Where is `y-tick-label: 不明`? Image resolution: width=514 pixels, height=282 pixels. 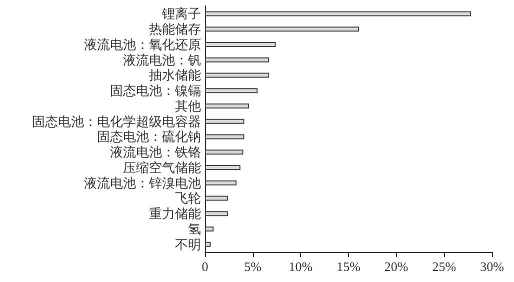
y-tick-label: 不明 is located at coordinates (188, 244).